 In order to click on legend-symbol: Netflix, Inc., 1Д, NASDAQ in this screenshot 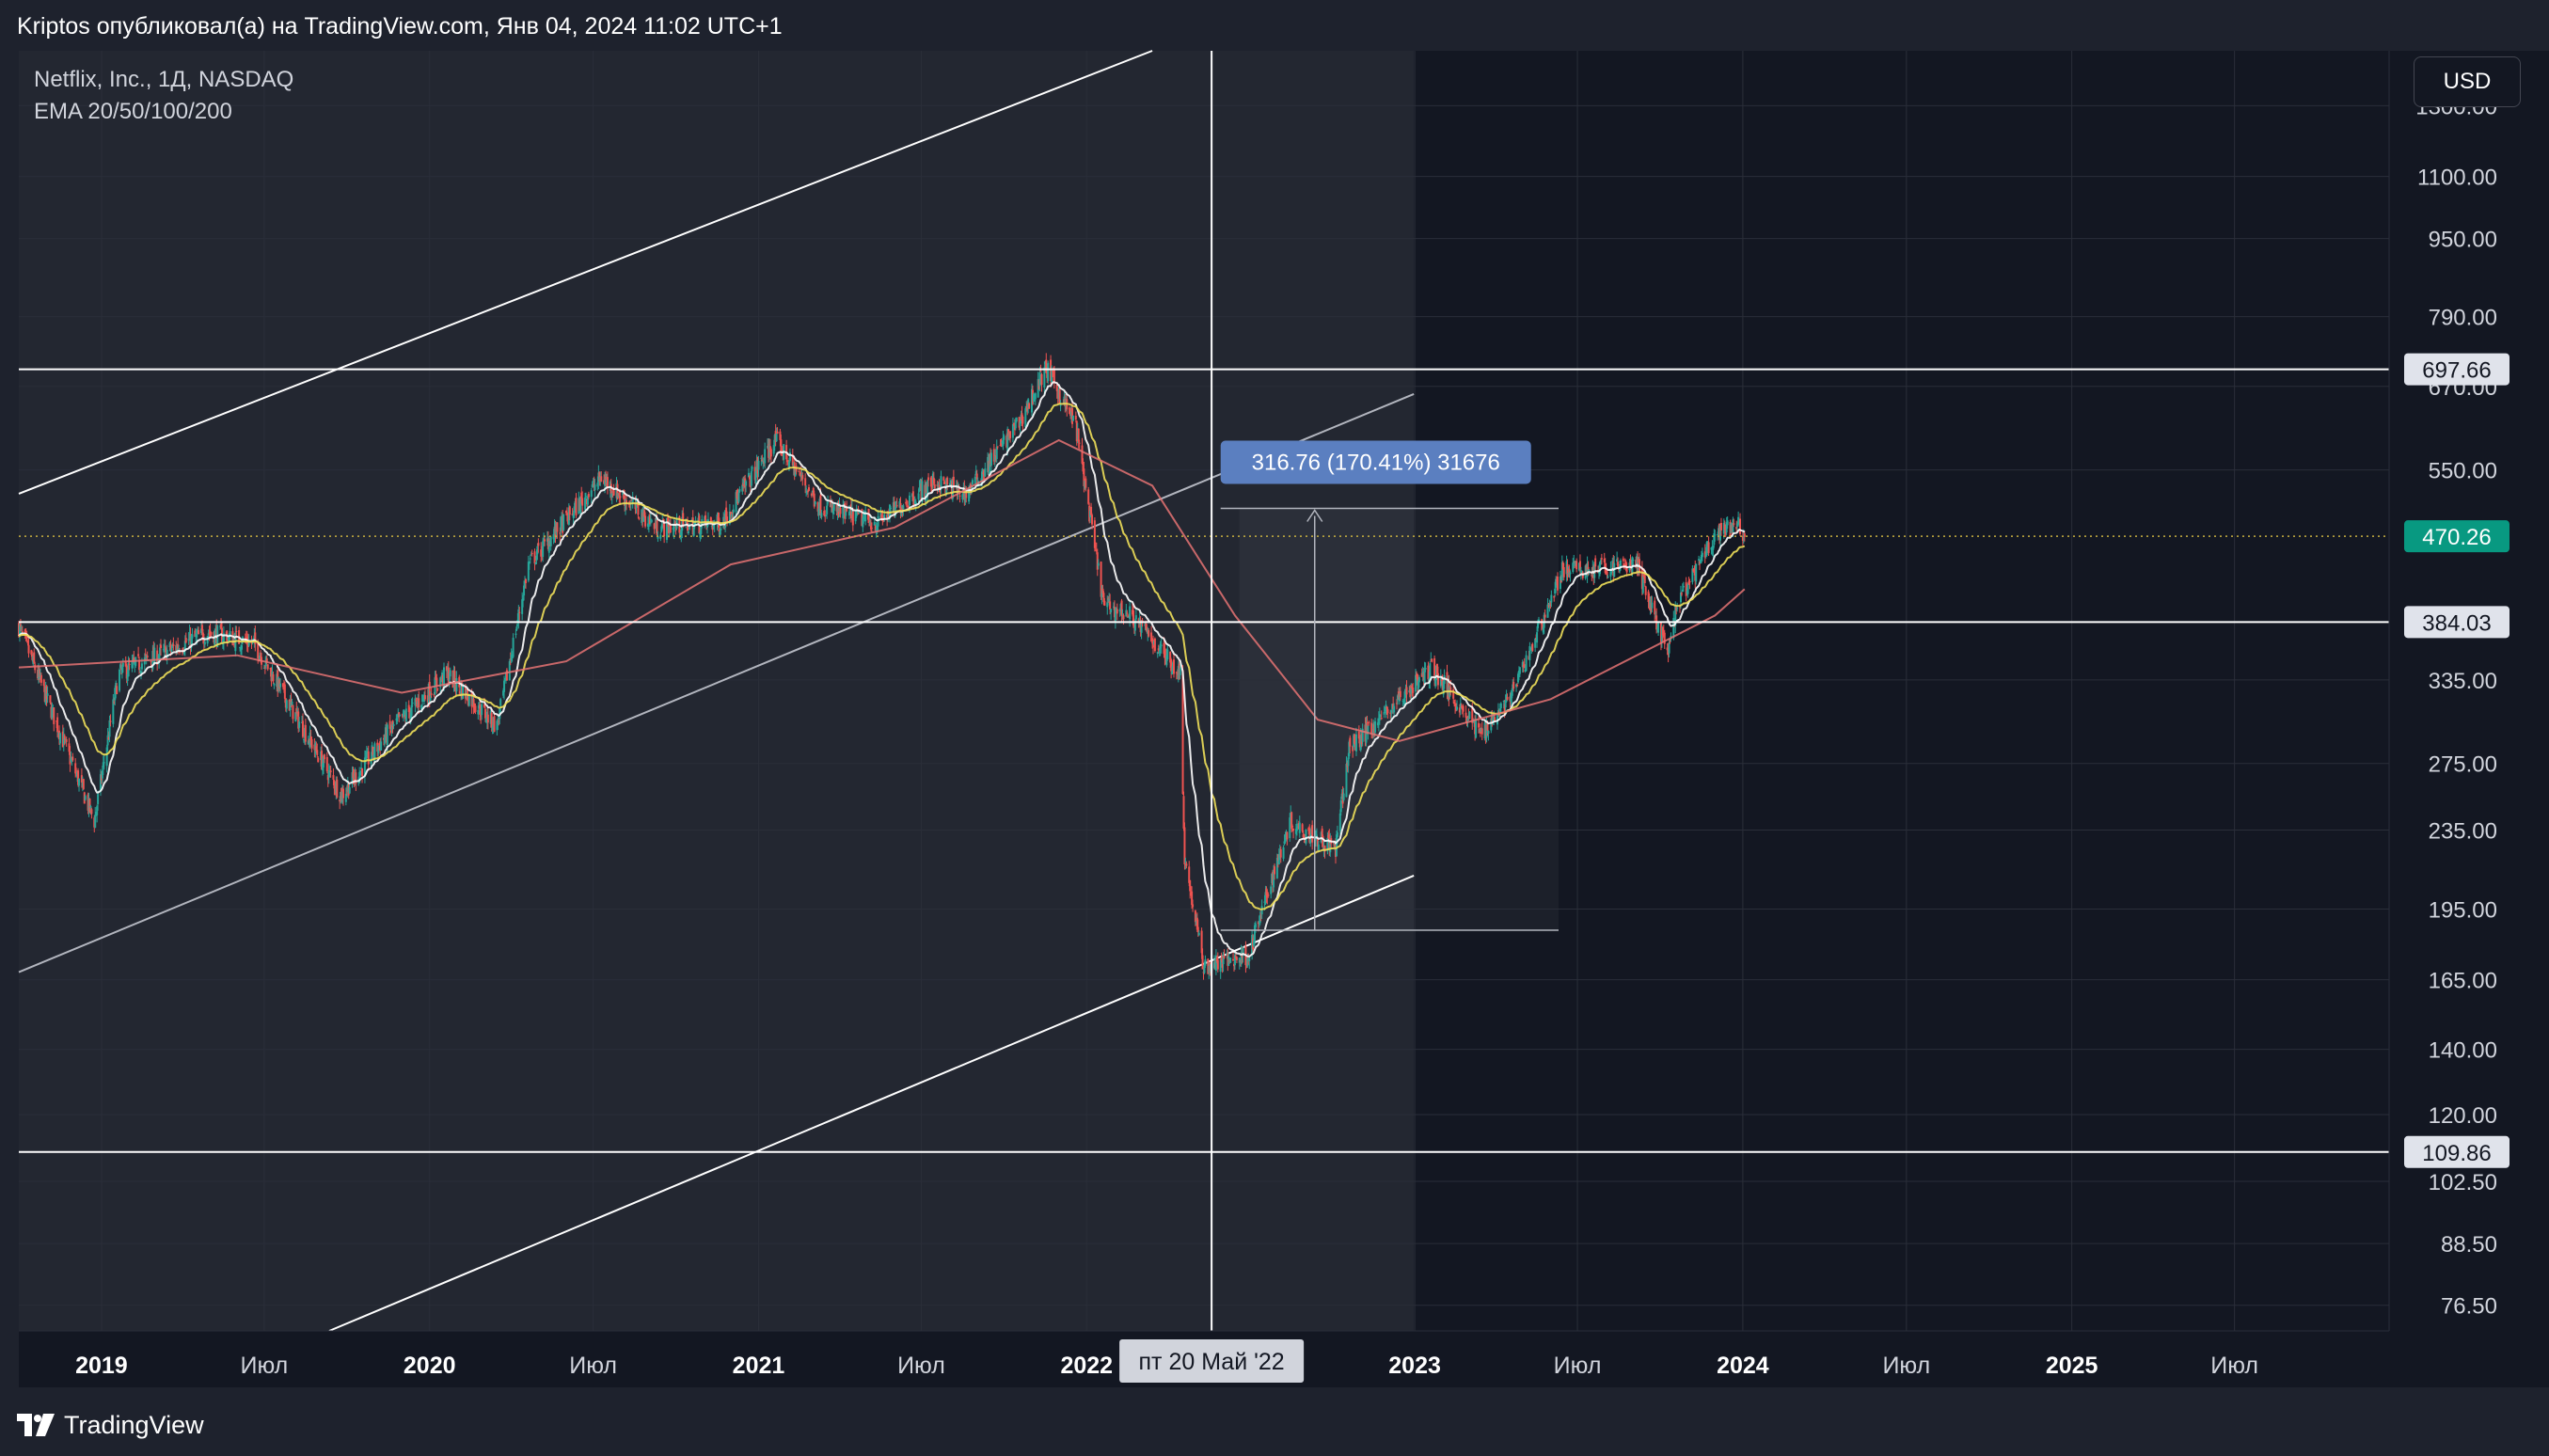, I will do `click(164, 79)`.